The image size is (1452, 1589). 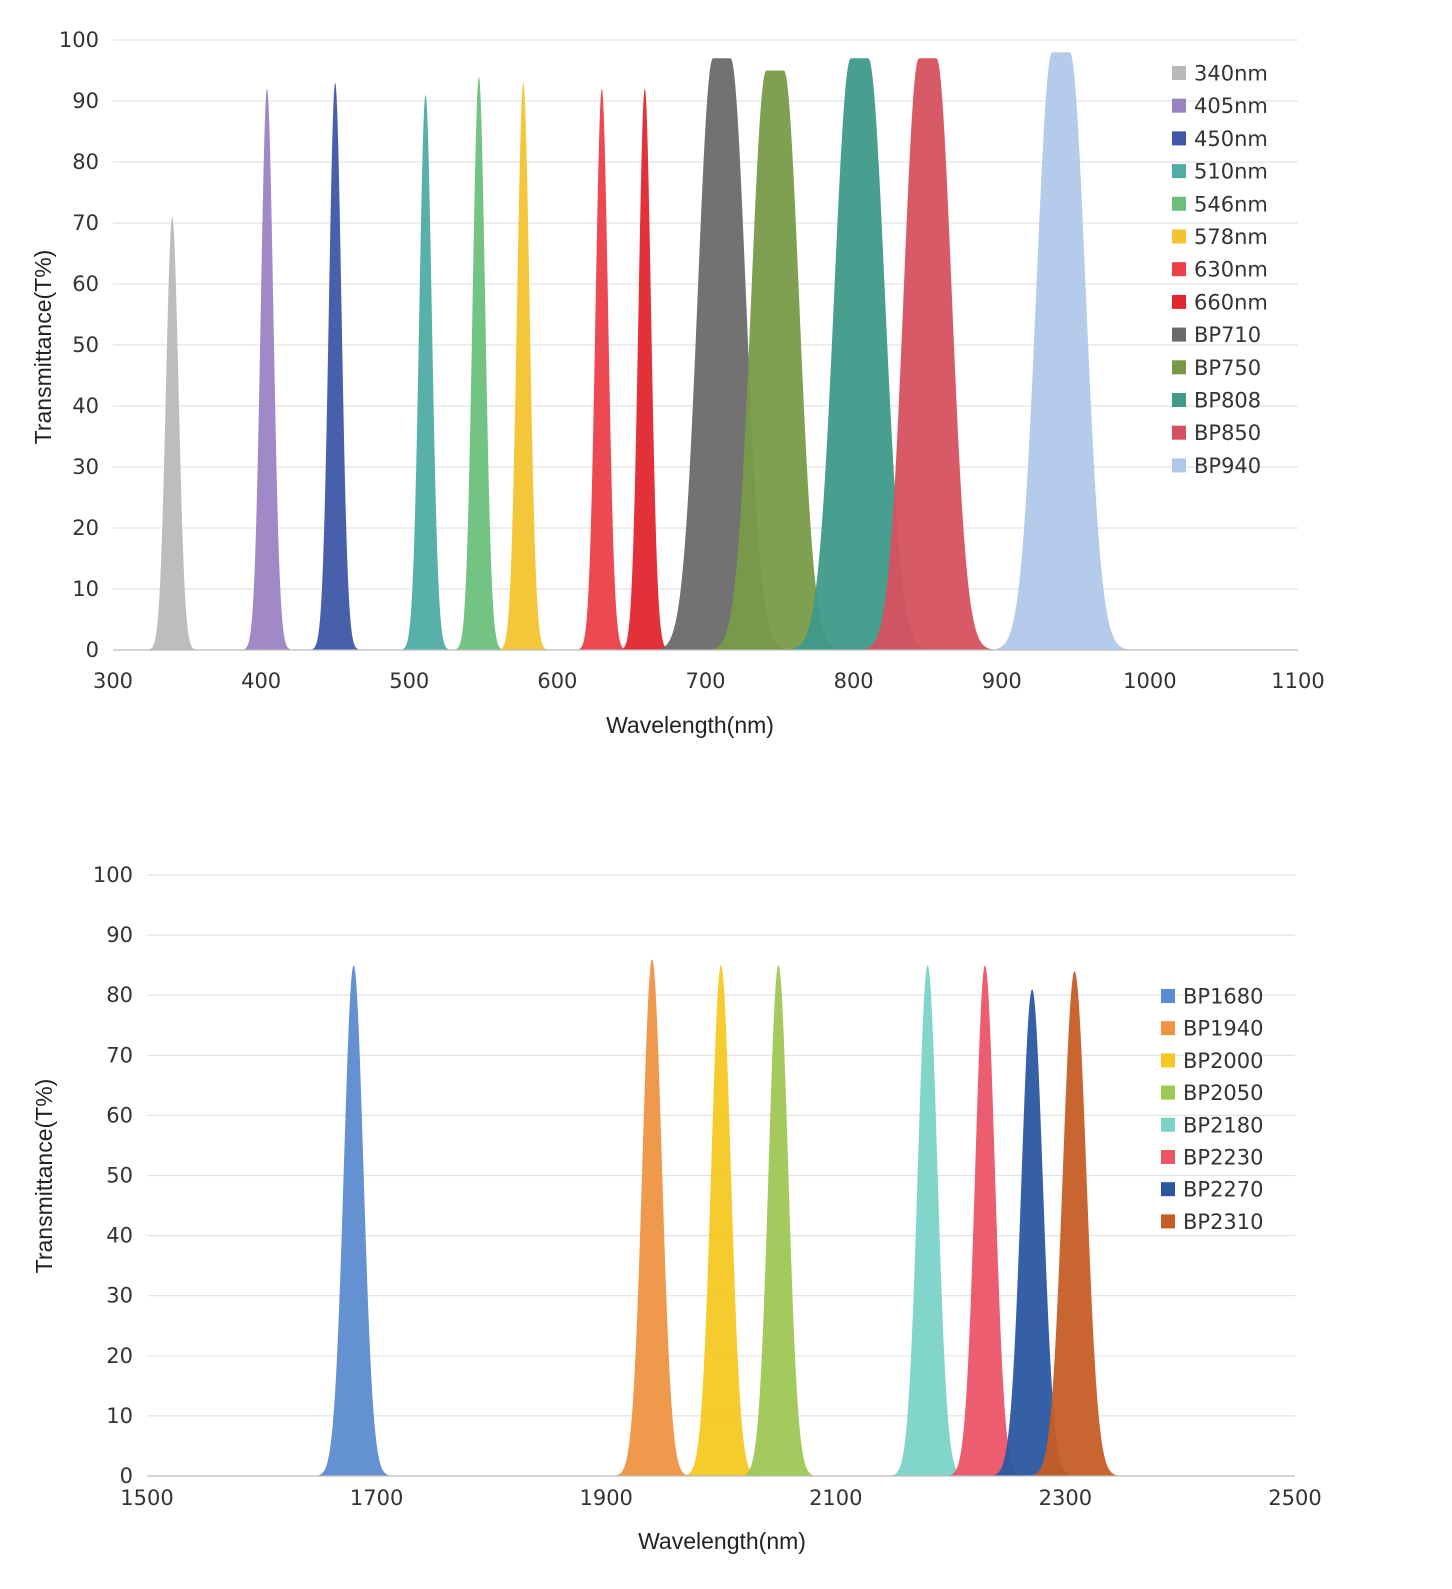 What do you see at coordinates (1223, 1029) in the screenshot?
I see `legend-label: BP1940` at bounding box center [1223, 1029].